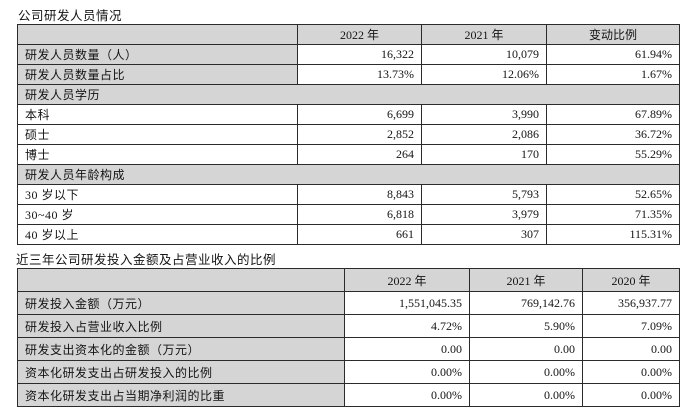 The height and width of the screenshot is (411, 700). What do you see at coordinates (613, 114) in the screenshot?
I see `value-cell: 67.89%` at bounding box center [613, 114].